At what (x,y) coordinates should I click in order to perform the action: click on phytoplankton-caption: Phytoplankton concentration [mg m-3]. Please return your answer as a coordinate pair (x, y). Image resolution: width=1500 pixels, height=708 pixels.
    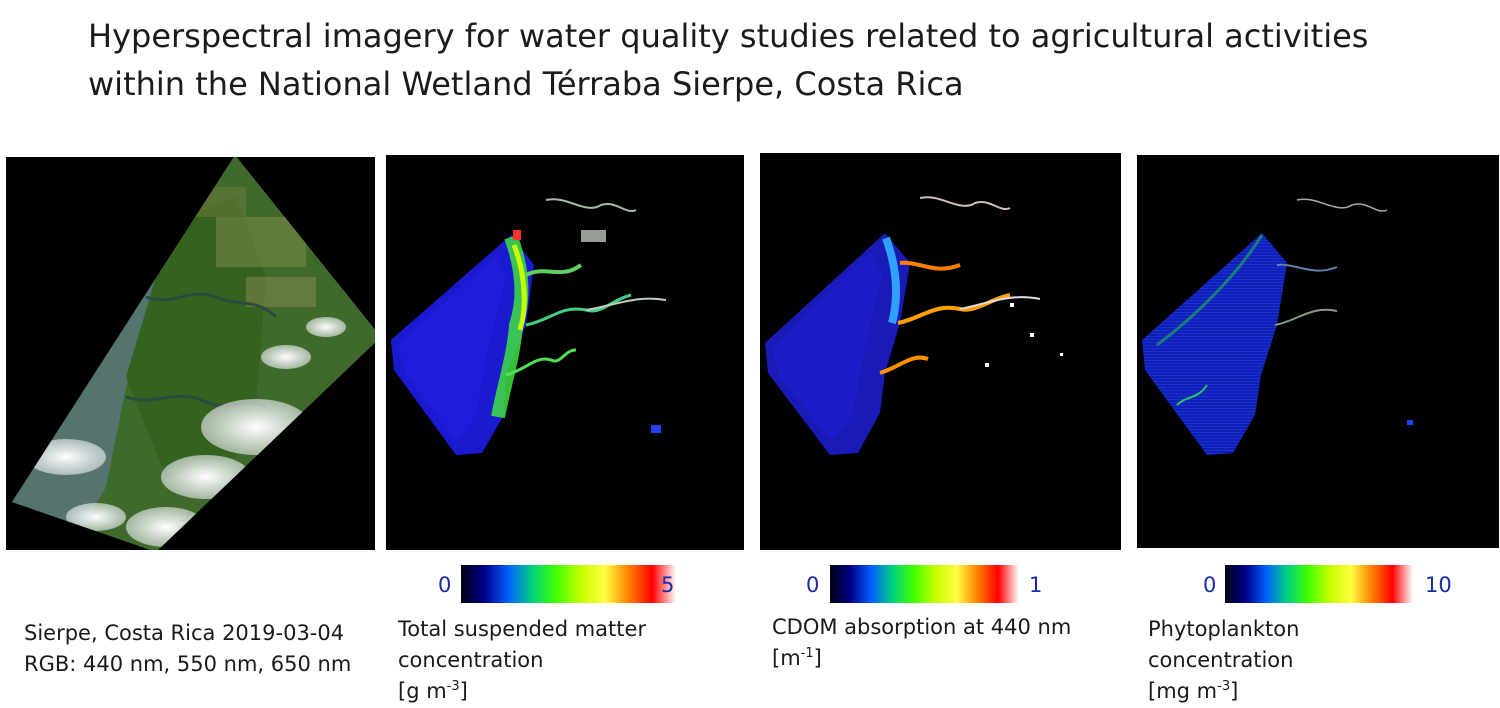
    Looking at the image, I should click on (1223, 660).